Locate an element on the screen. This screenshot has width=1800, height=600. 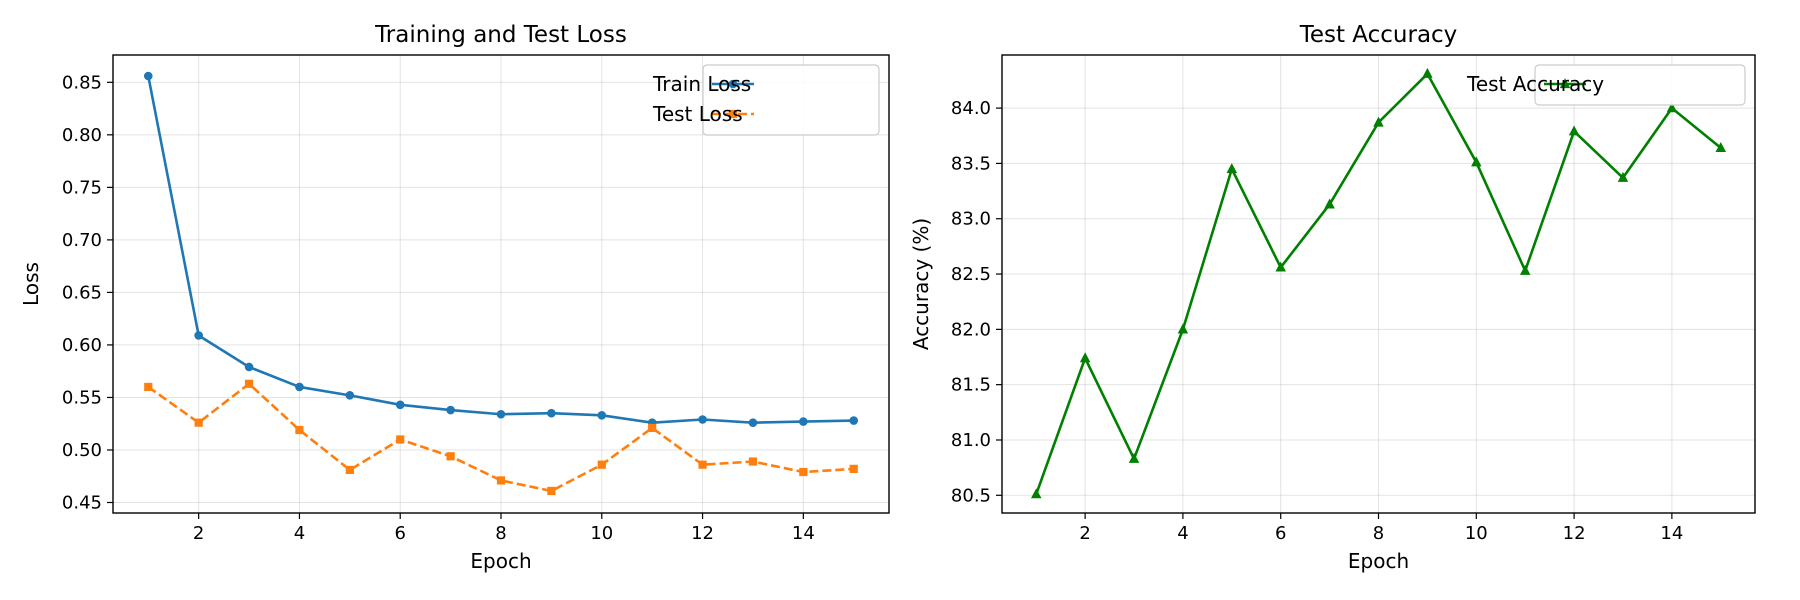
y-tick-label: 0.70 is located at coordinates (82, 240).